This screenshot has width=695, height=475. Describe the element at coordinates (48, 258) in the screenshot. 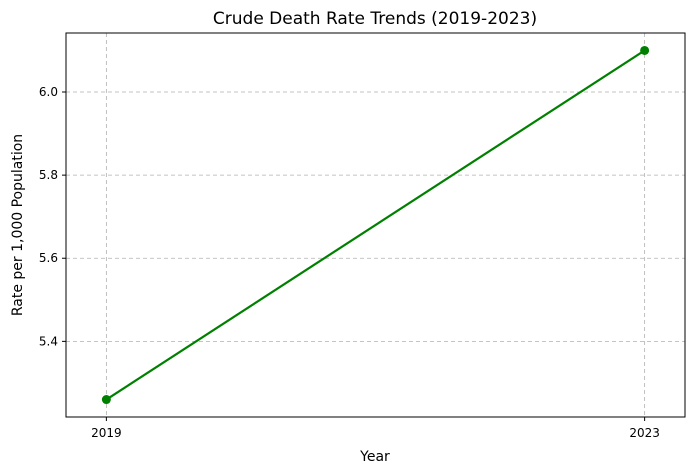

I see `y-tick-label: 5.6` at that location.